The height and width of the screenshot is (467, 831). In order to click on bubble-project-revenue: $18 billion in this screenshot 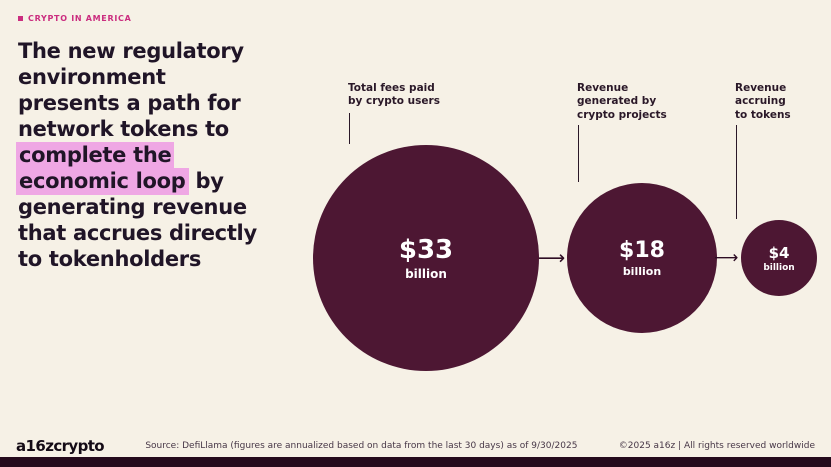, I will do `click(642, 258)`.